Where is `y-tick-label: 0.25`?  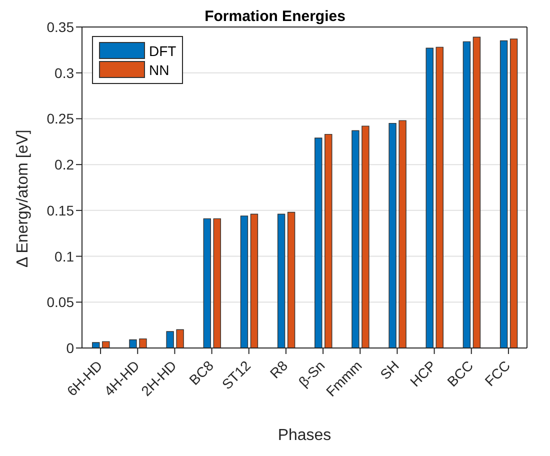 y-tick-label: 0.25 is located at coordinates (60, 118).